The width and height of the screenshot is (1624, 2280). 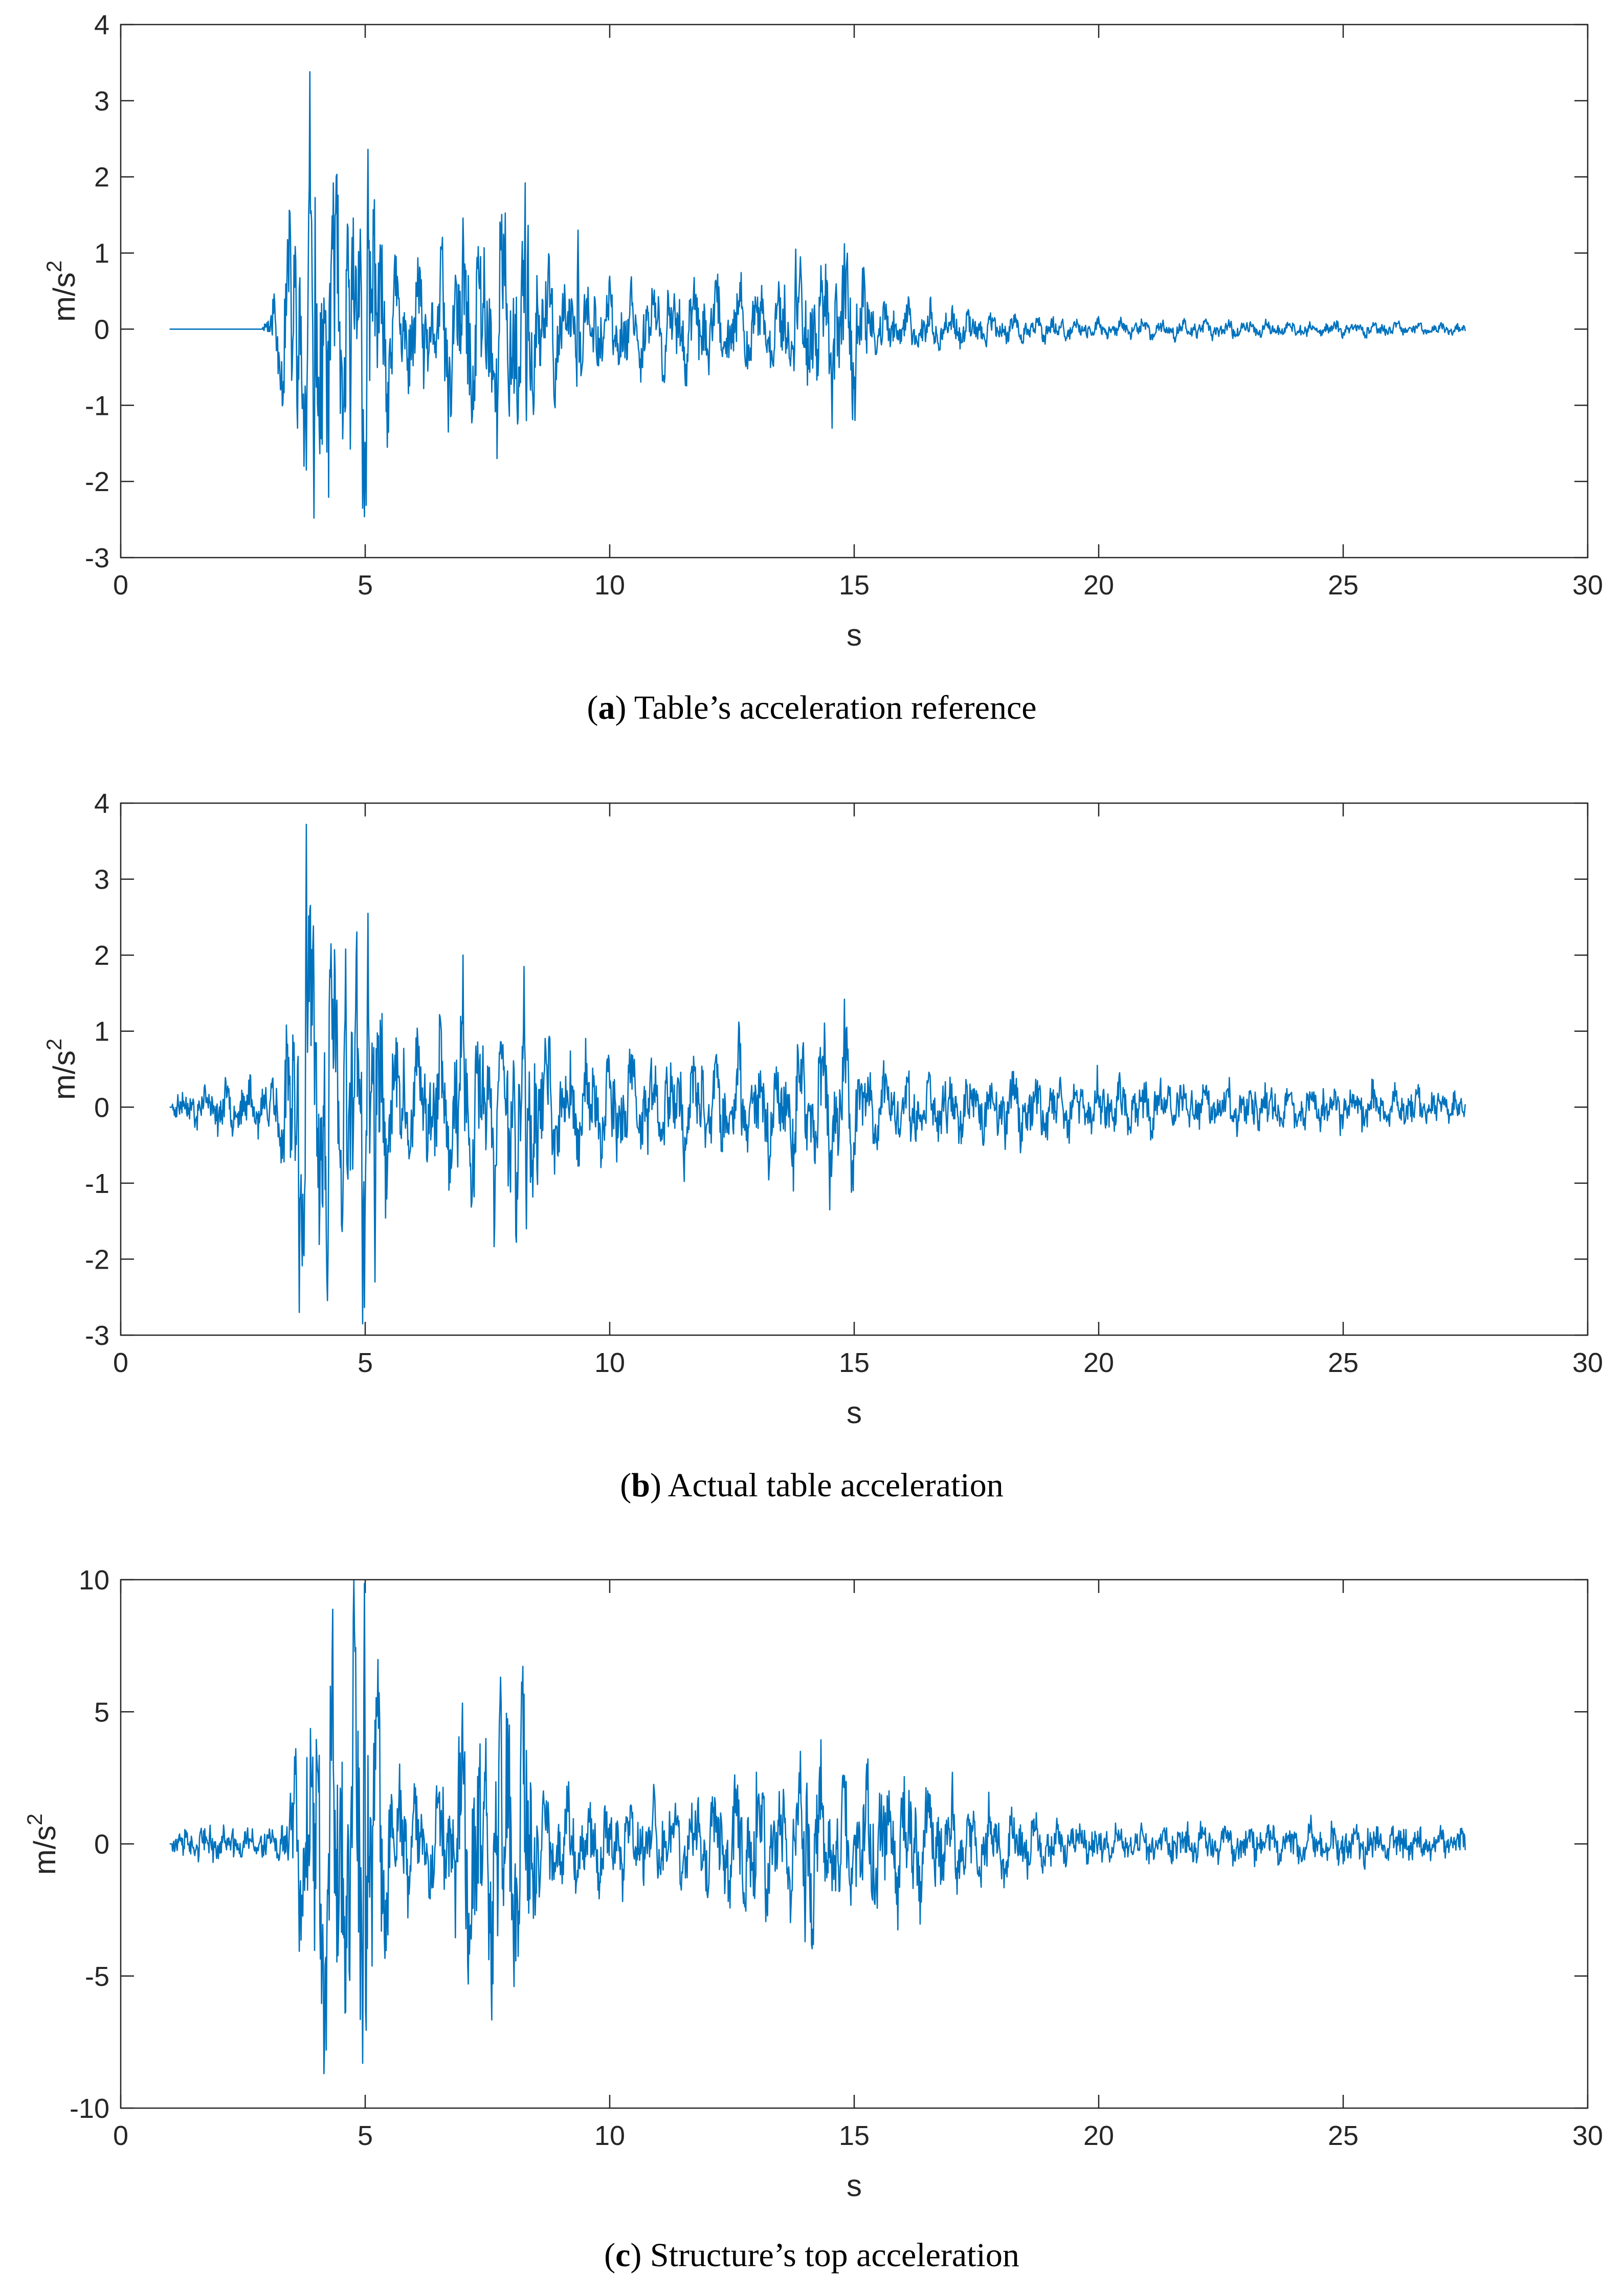 I want to click on caption-text-b: Actual table acceleration, so click(x=836, y=1485).